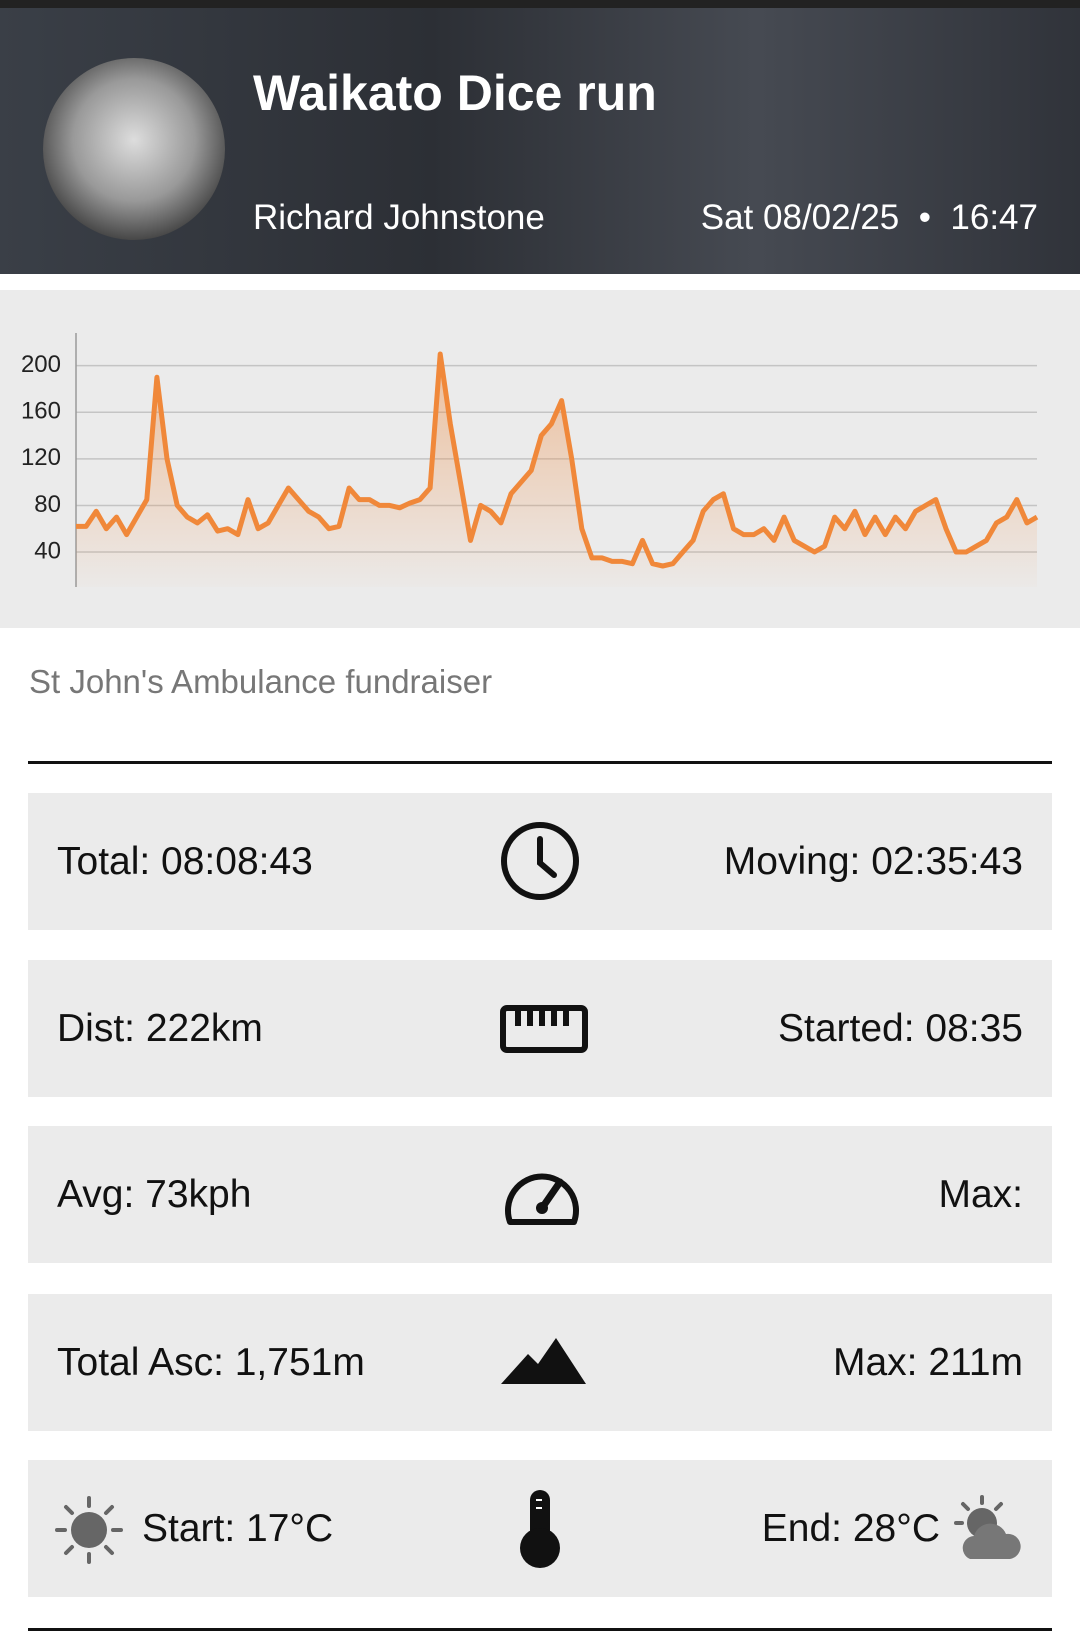  I want to click on thermometer-icon, so click(540, 1529).